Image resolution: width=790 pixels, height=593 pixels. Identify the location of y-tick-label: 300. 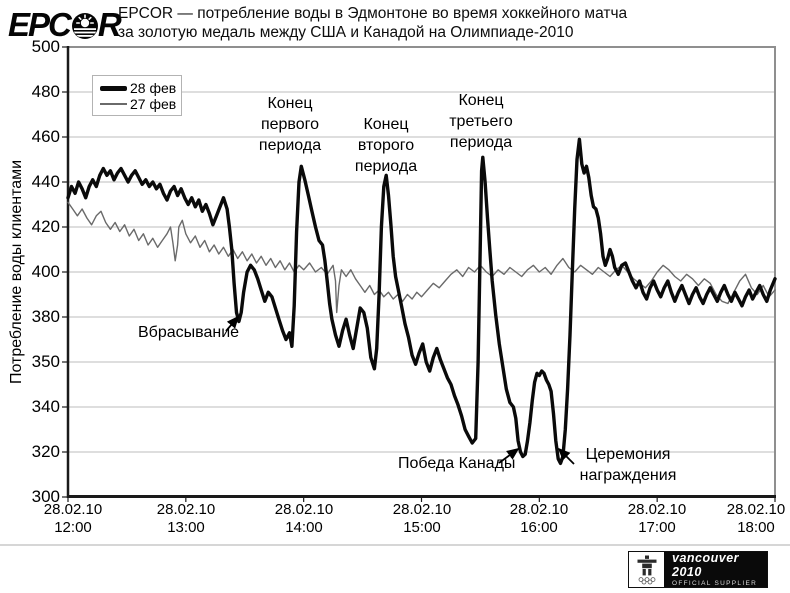
(45, 496).